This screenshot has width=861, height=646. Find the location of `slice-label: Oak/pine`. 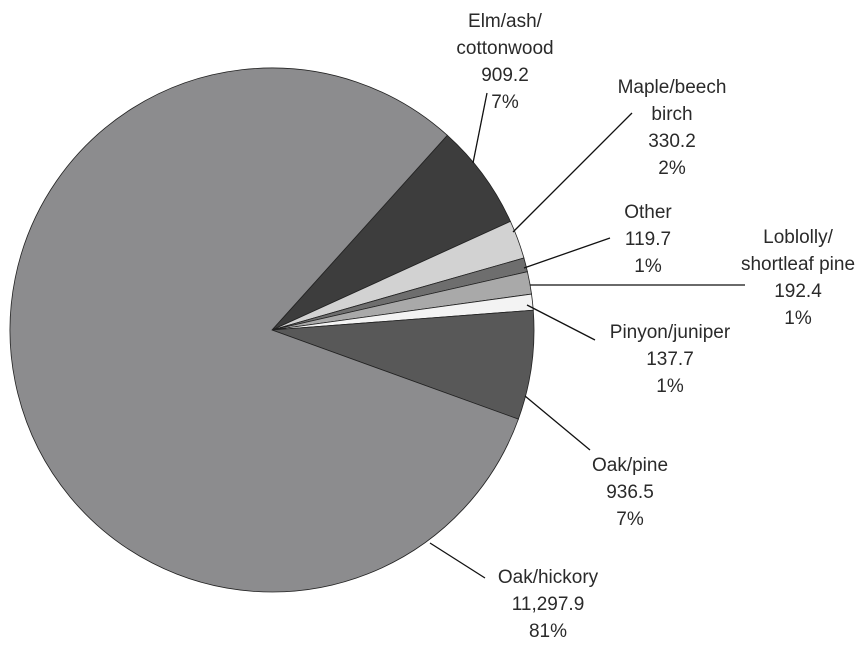

slice-label: Oak/pine is located at coordinates (630, 465).